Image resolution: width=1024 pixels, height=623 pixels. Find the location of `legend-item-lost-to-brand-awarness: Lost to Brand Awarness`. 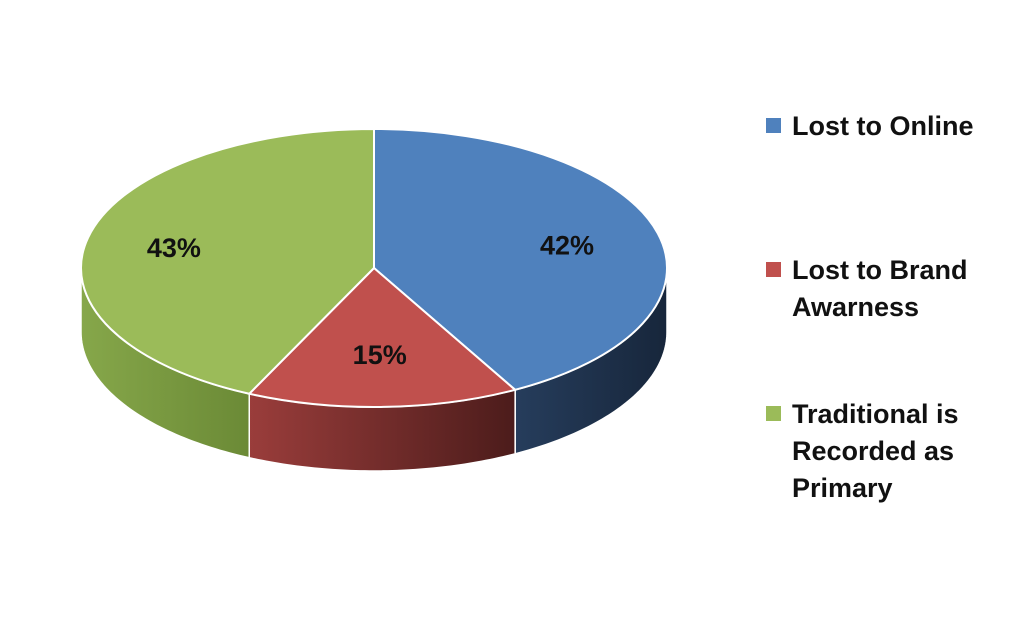

legend-item-lost-to-brand-awarness: Lost to Brand Awarness is located at coordinates (891, 289).